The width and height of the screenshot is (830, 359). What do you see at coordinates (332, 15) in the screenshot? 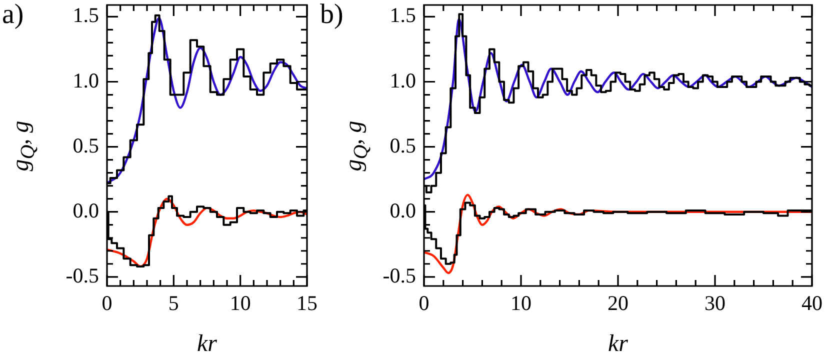
I see `chart-title: b)` at bounding box center [332, 15].